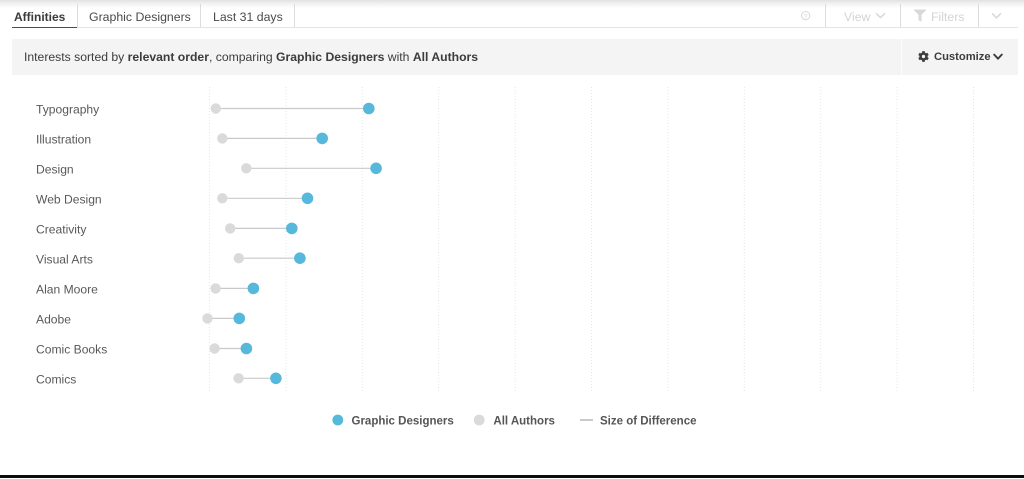  What do you see at coordinates (63, 140) in the screenshot?
I see `svg-text: Illustration` at bounding box center [63, 140].